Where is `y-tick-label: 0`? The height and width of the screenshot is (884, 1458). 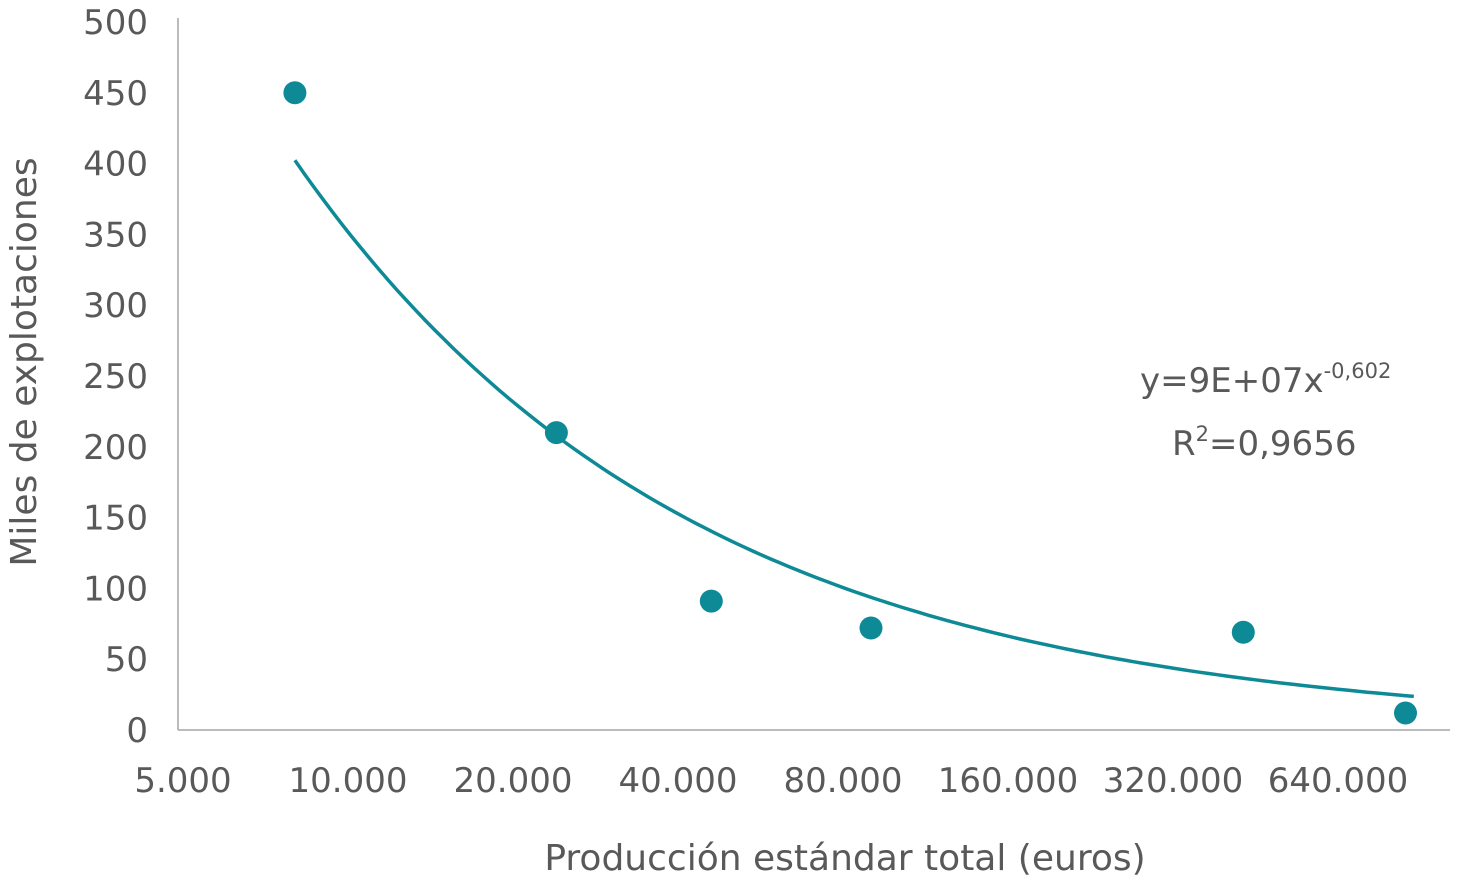 y-tick-label: 0 is located at coordinates (137, 731).